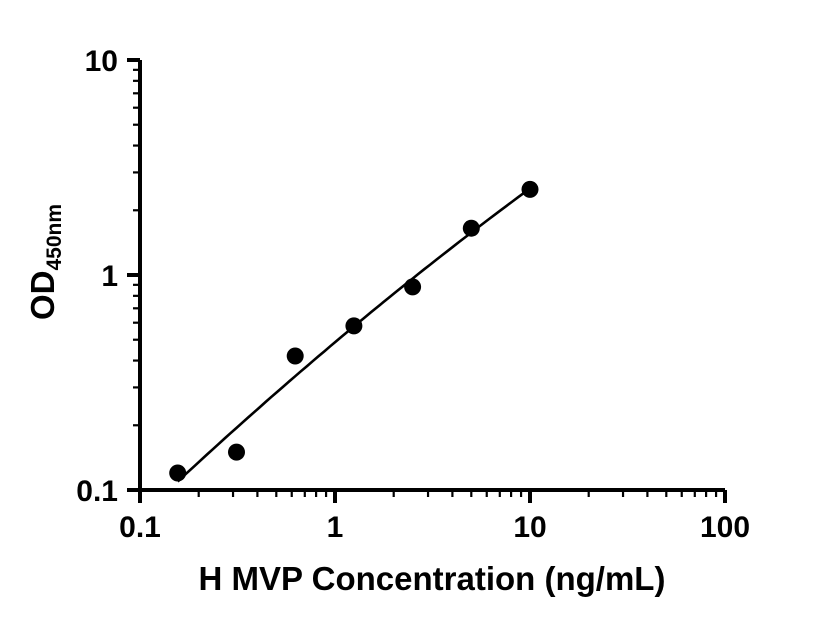 The width and height of the screenshot is (816, 640). I want to click on y-tick-label: 0.1, so click(97, 491).